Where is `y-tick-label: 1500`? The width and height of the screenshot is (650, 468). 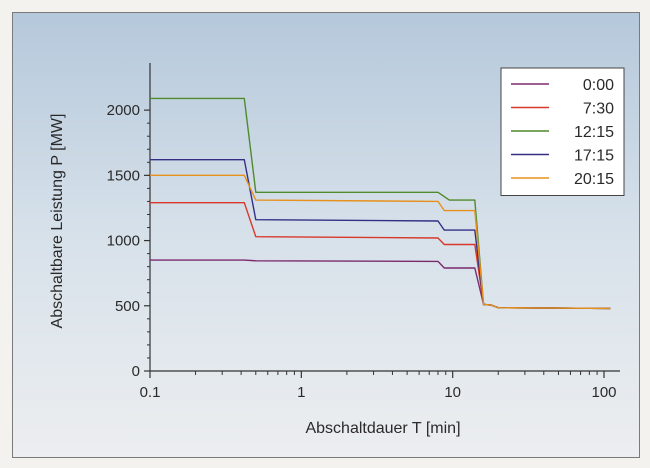 y-tick-label: 1500 is located at coordinates (123, 175).